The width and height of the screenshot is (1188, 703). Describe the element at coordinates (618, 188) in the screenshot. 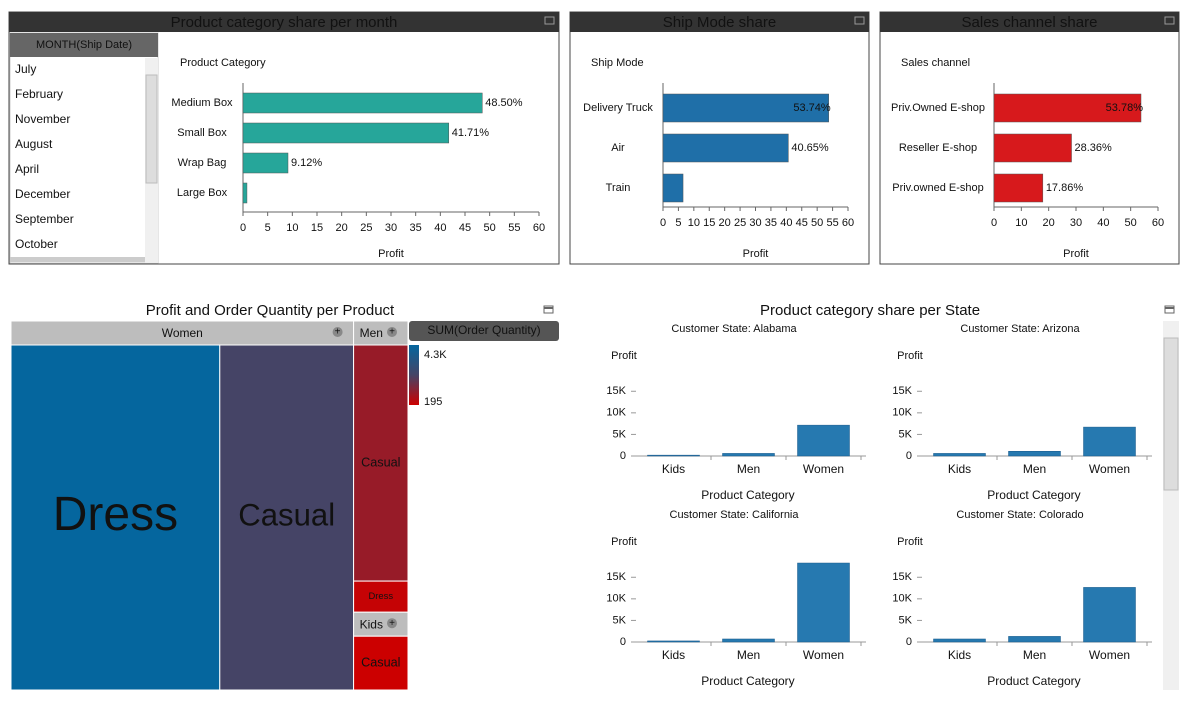

I see `category-label: Train` at that location.